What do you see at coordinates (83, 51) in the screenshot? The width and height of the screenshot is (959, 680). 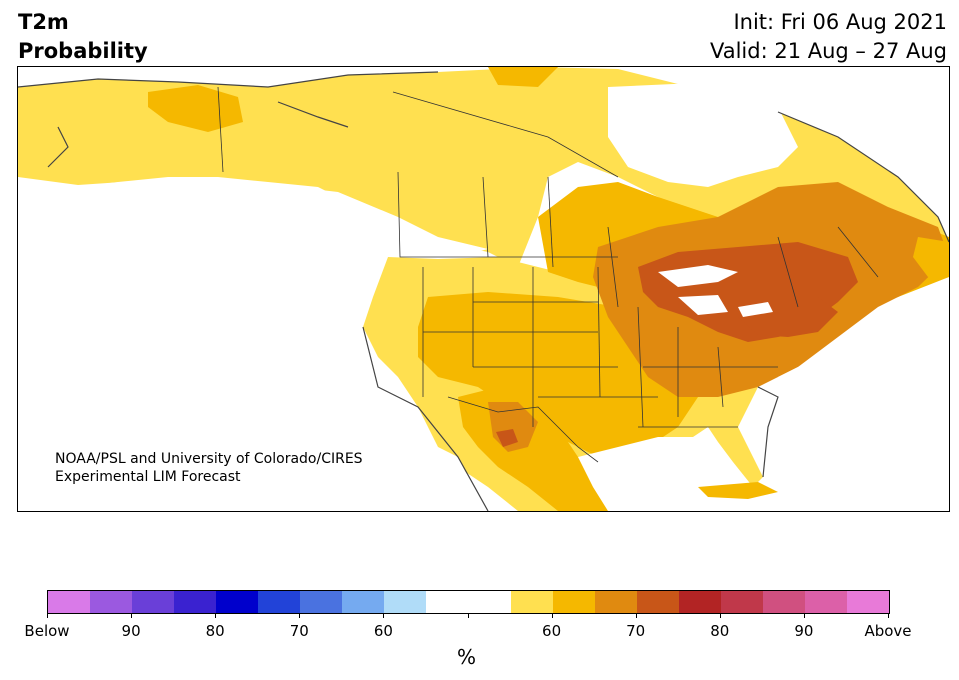 I see `title-line-type: Probability` at bounding box center [83, 51].